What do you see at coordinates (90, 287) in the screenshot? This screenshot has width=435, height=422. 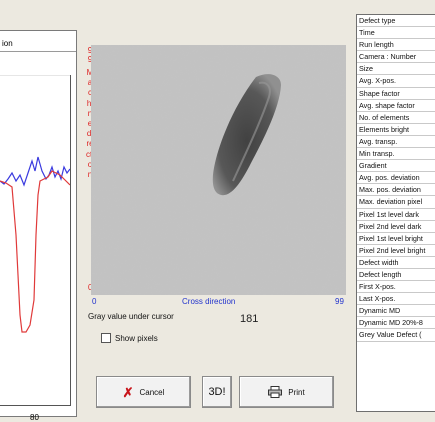 I see `y-axis-min-label: 0` at bounding box center [90, 287].